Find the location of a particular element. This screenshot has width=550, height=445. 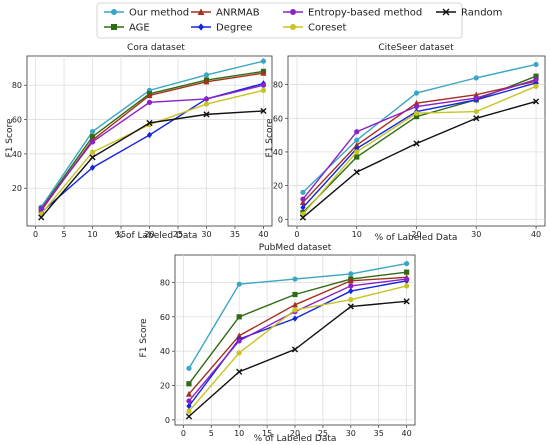

pubmed-series-coreset is located at coordinates (298, 348).